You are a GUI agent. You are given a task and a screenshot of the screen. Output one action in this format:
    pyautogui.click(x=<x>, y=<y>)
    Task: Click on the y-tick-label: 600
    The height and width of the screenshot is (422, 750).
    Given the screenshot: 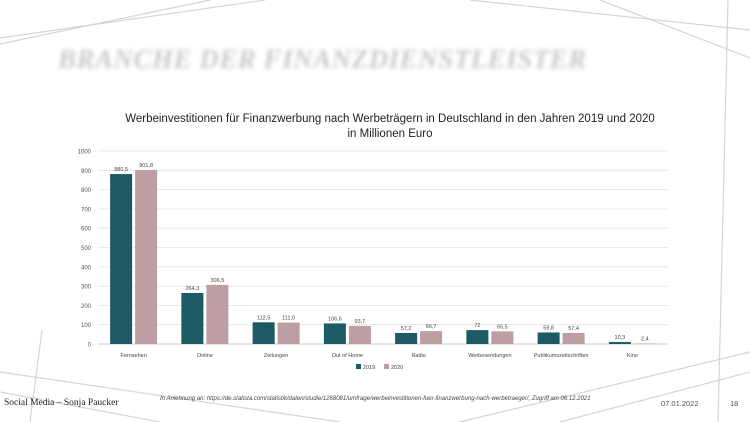 What is the action you would take?
    pyautogui.click(x=86, y=230)
    